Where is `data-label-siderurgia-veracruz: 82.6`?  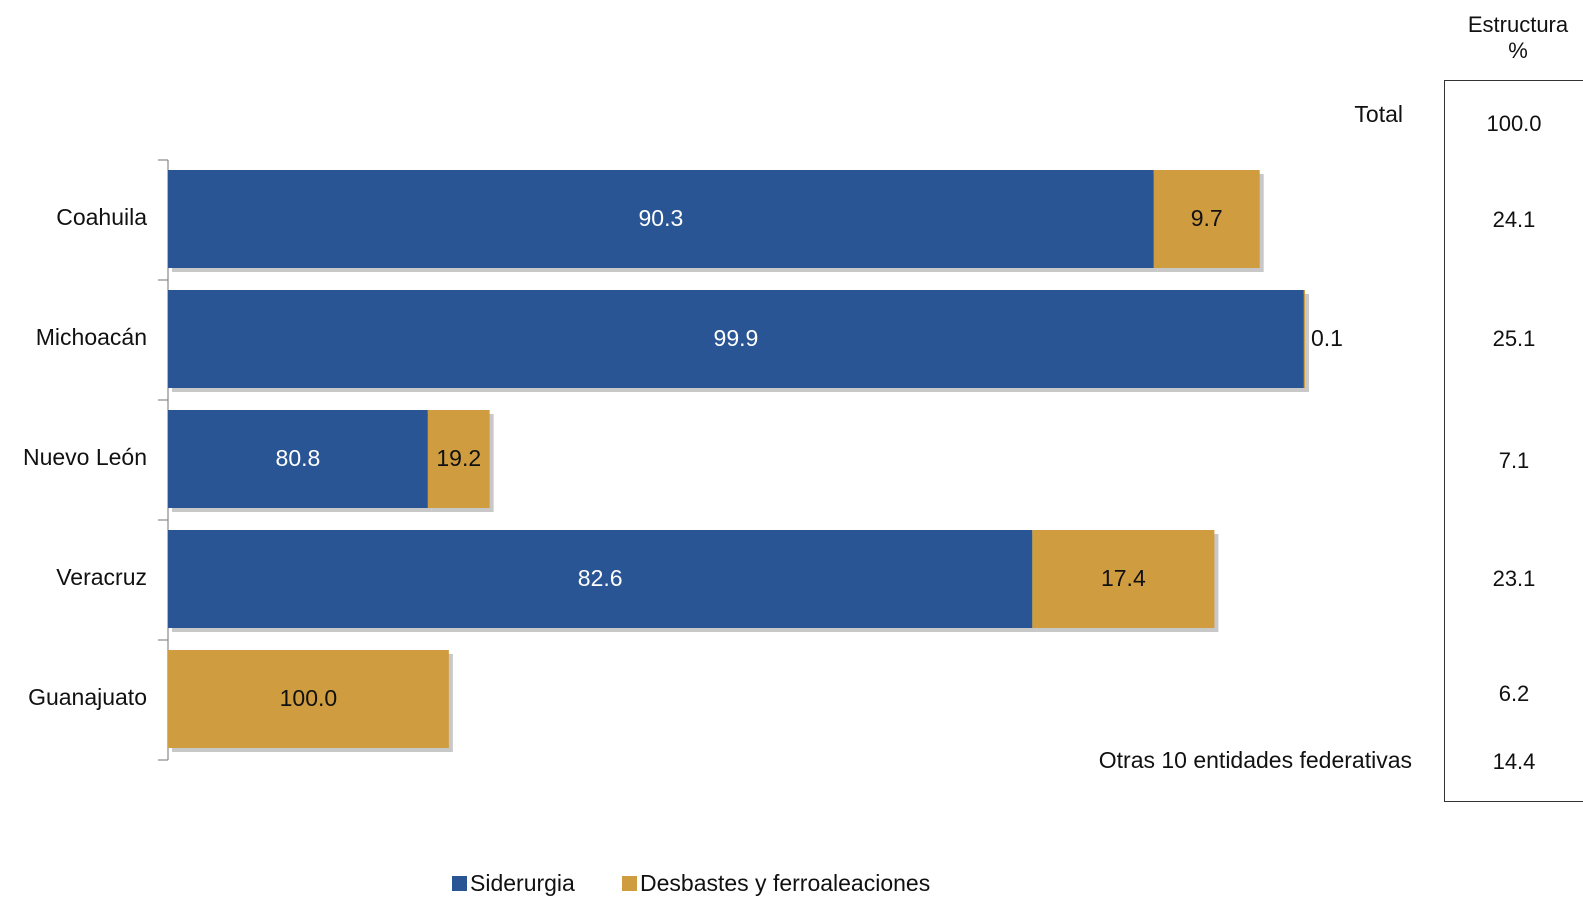 data-label-siderurgia-veracruz: 82.6 is located at coordinates (600, 578).